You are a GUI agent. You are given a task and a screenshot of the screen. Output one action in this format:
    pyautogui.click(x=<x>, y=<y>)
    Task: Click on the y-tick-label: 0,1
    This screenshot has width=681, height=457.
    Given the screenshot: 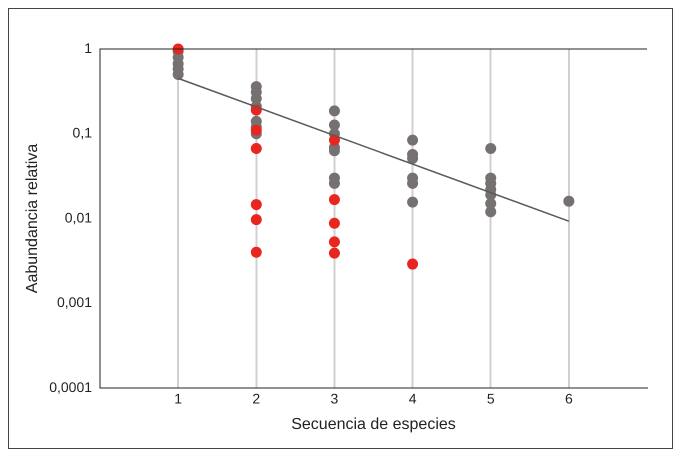 What is the action you would take?
    pyautogui.click(x=82, y=132)
    